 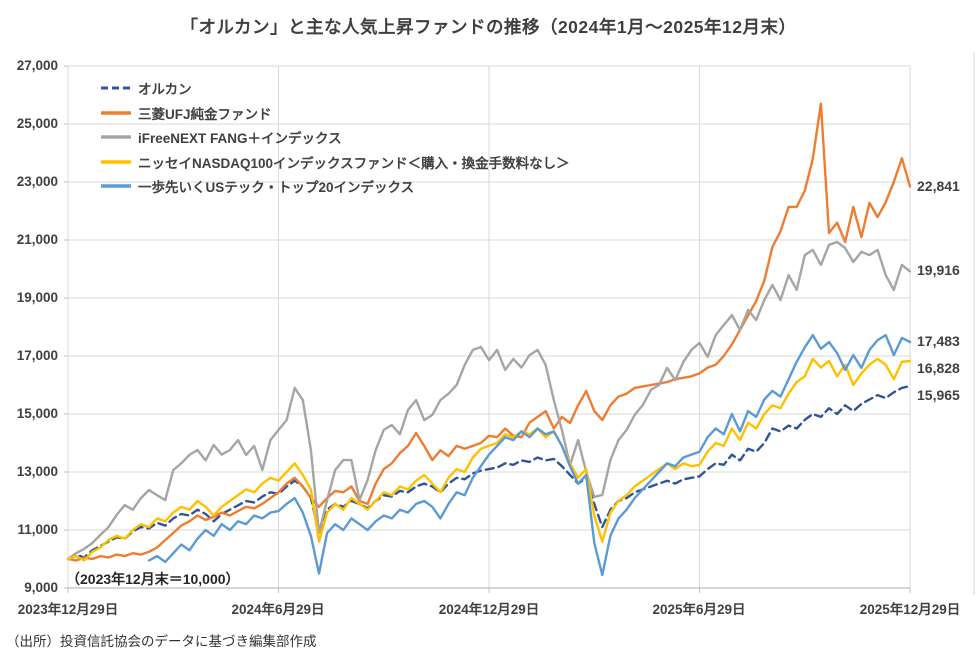 I want to click on legend-item: オルカン, so click(x=335, y=88).